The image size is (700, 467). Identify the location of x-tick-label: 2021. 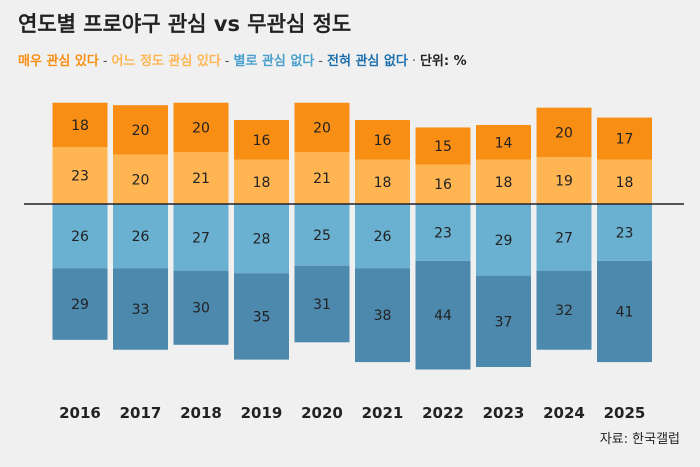
(383, 413).